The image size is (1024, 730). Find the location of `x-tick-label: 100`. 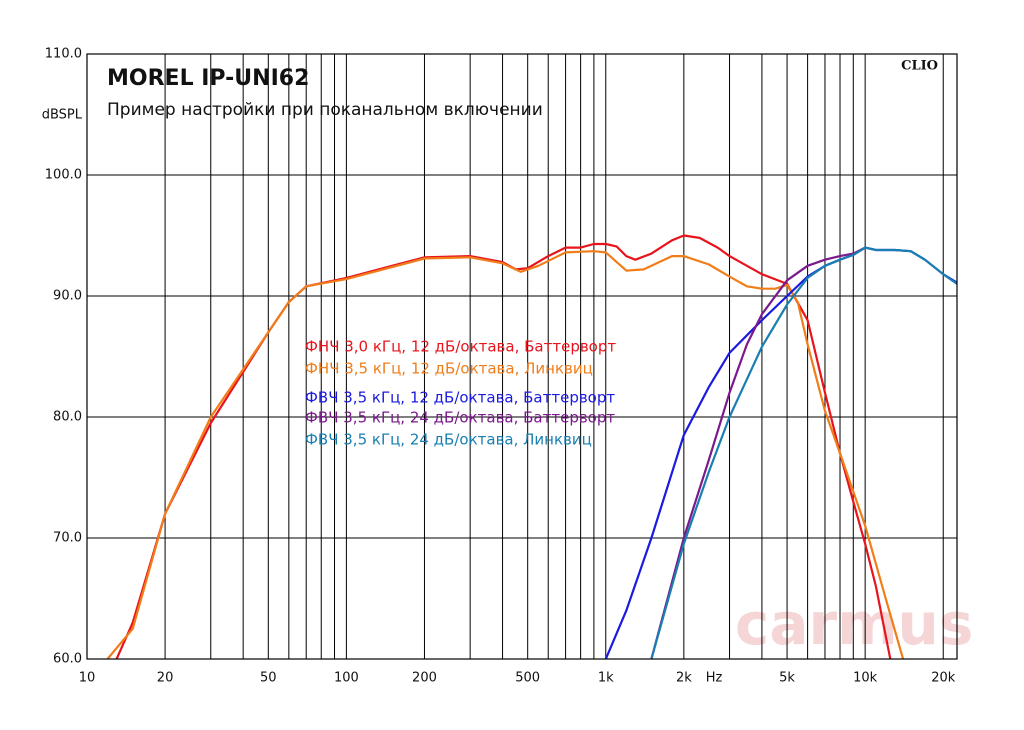

x-tick-label: 100 is located at coordinates (346, 678).